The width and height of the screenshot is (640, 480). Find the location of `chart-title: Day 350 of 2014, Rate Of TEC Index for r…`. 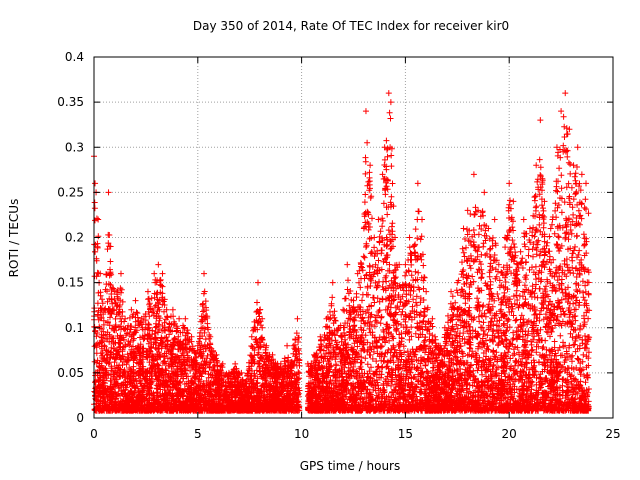

chart-title: Day 350 of 2014, Rate Of TEC Index for r… is located at coordinates (351, 26).